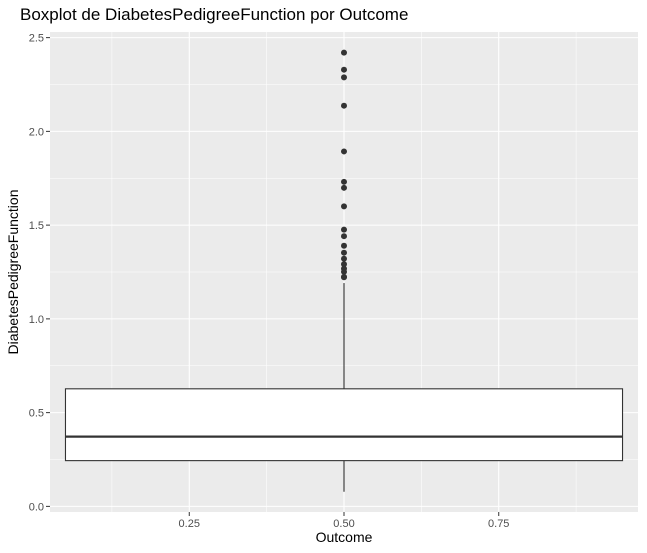 This screenshot has width=647, height=553. Describe the element at coordinates (36, 414) in the screenshot. I see `y-tick-label: 0.5` at that location.